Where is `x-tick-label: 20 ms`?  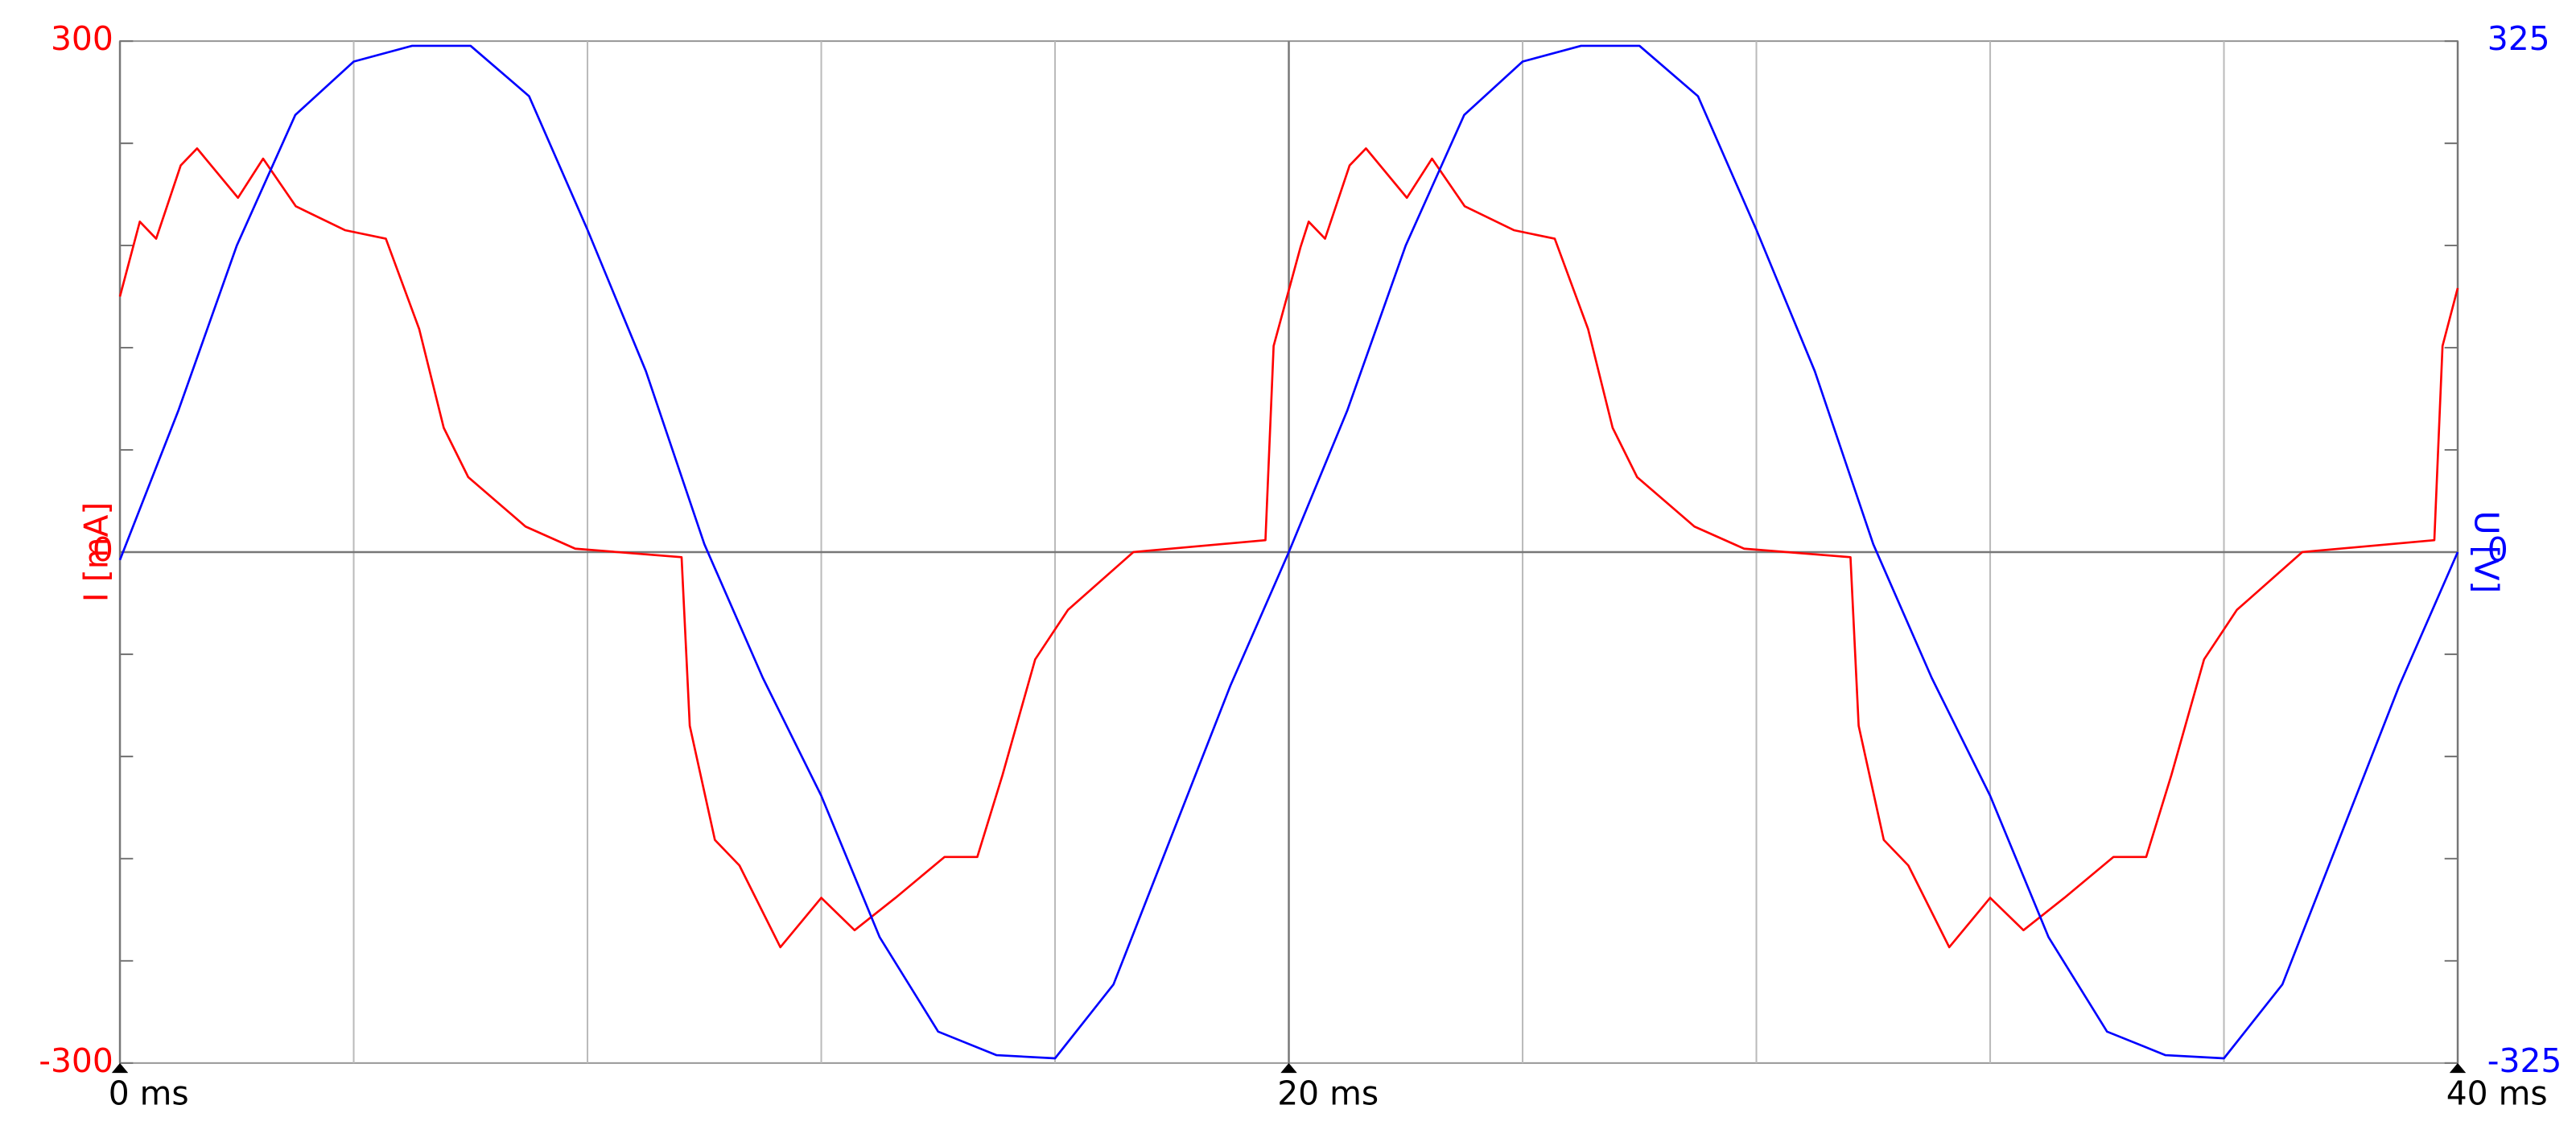
x-tick-label: 20 ms is located at coordinates (1328, 1093).